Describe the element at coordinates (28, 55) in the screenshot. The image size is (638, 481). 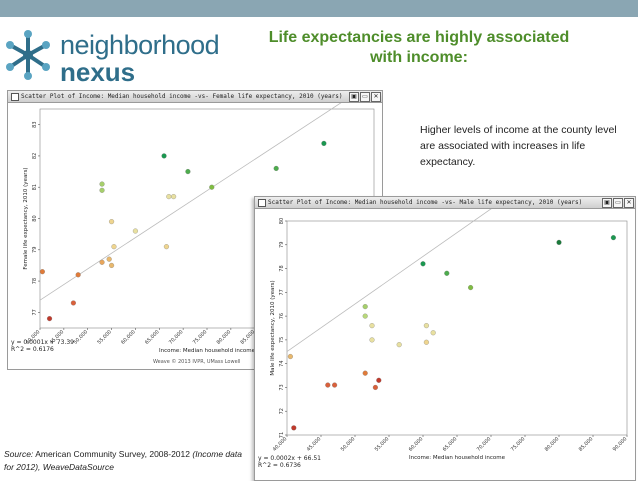
I see `logo-star-icon` at that location.